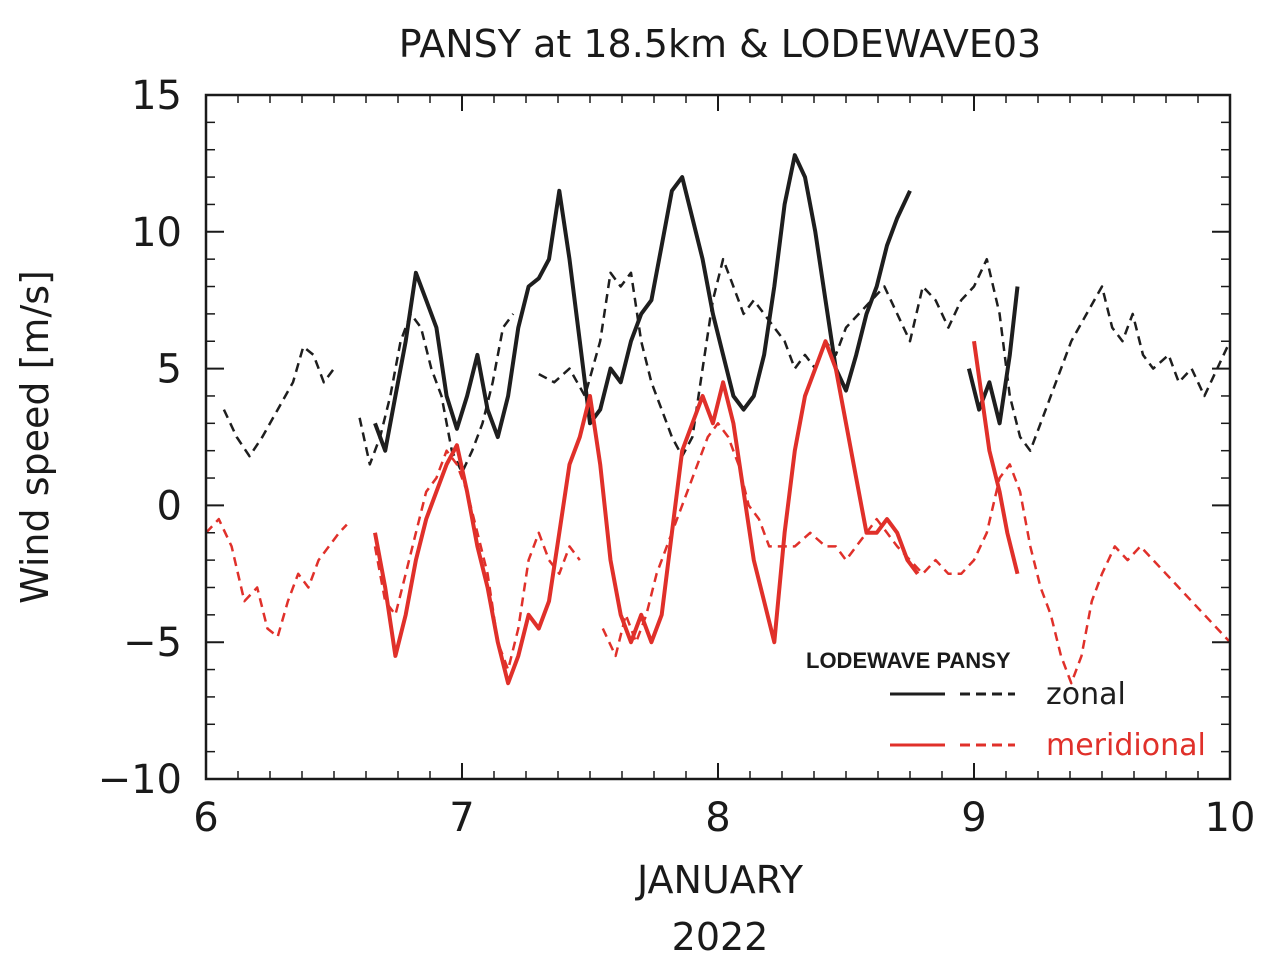 The width and height of the screenshot is (1274, 971). I want to click on y-axis-label: Wind speed [m/s], so click(35, 437).